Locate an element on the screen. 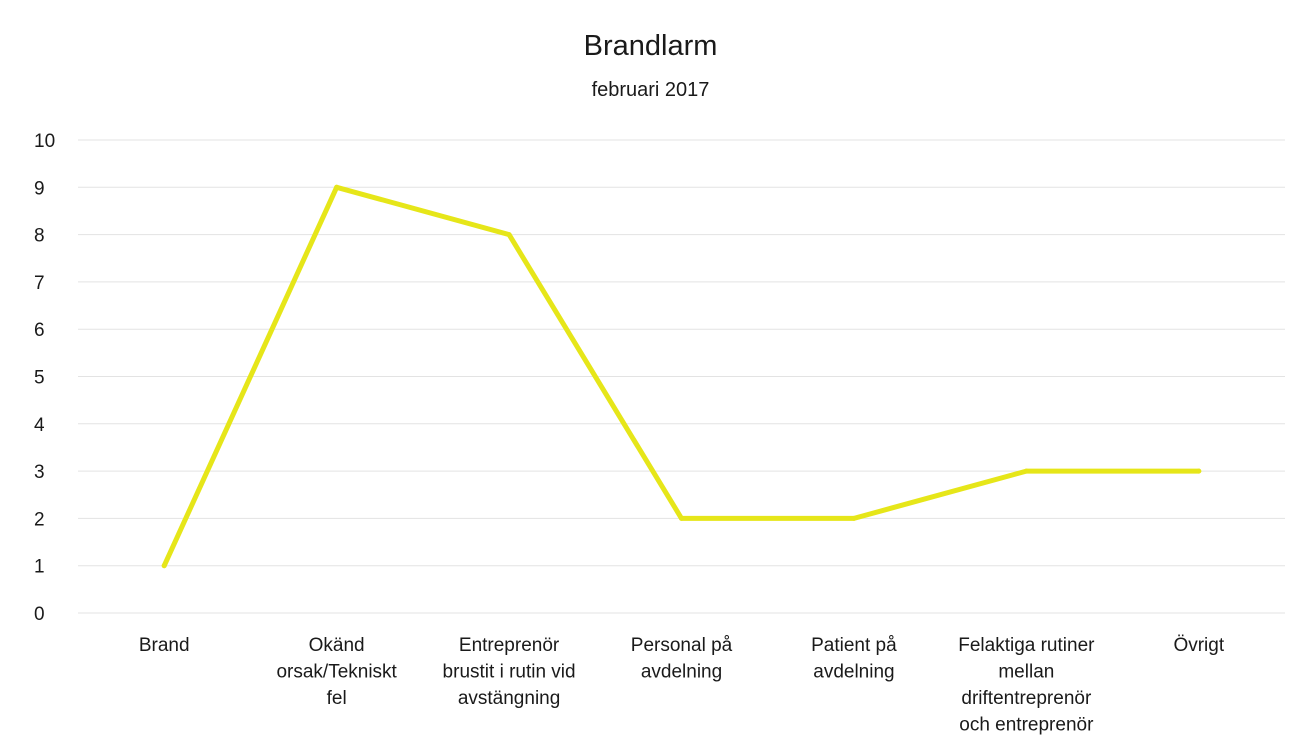 The height and width of the screenshot is (756, 1301). y-tick-label: 9 is located at coordinates (39, 188).